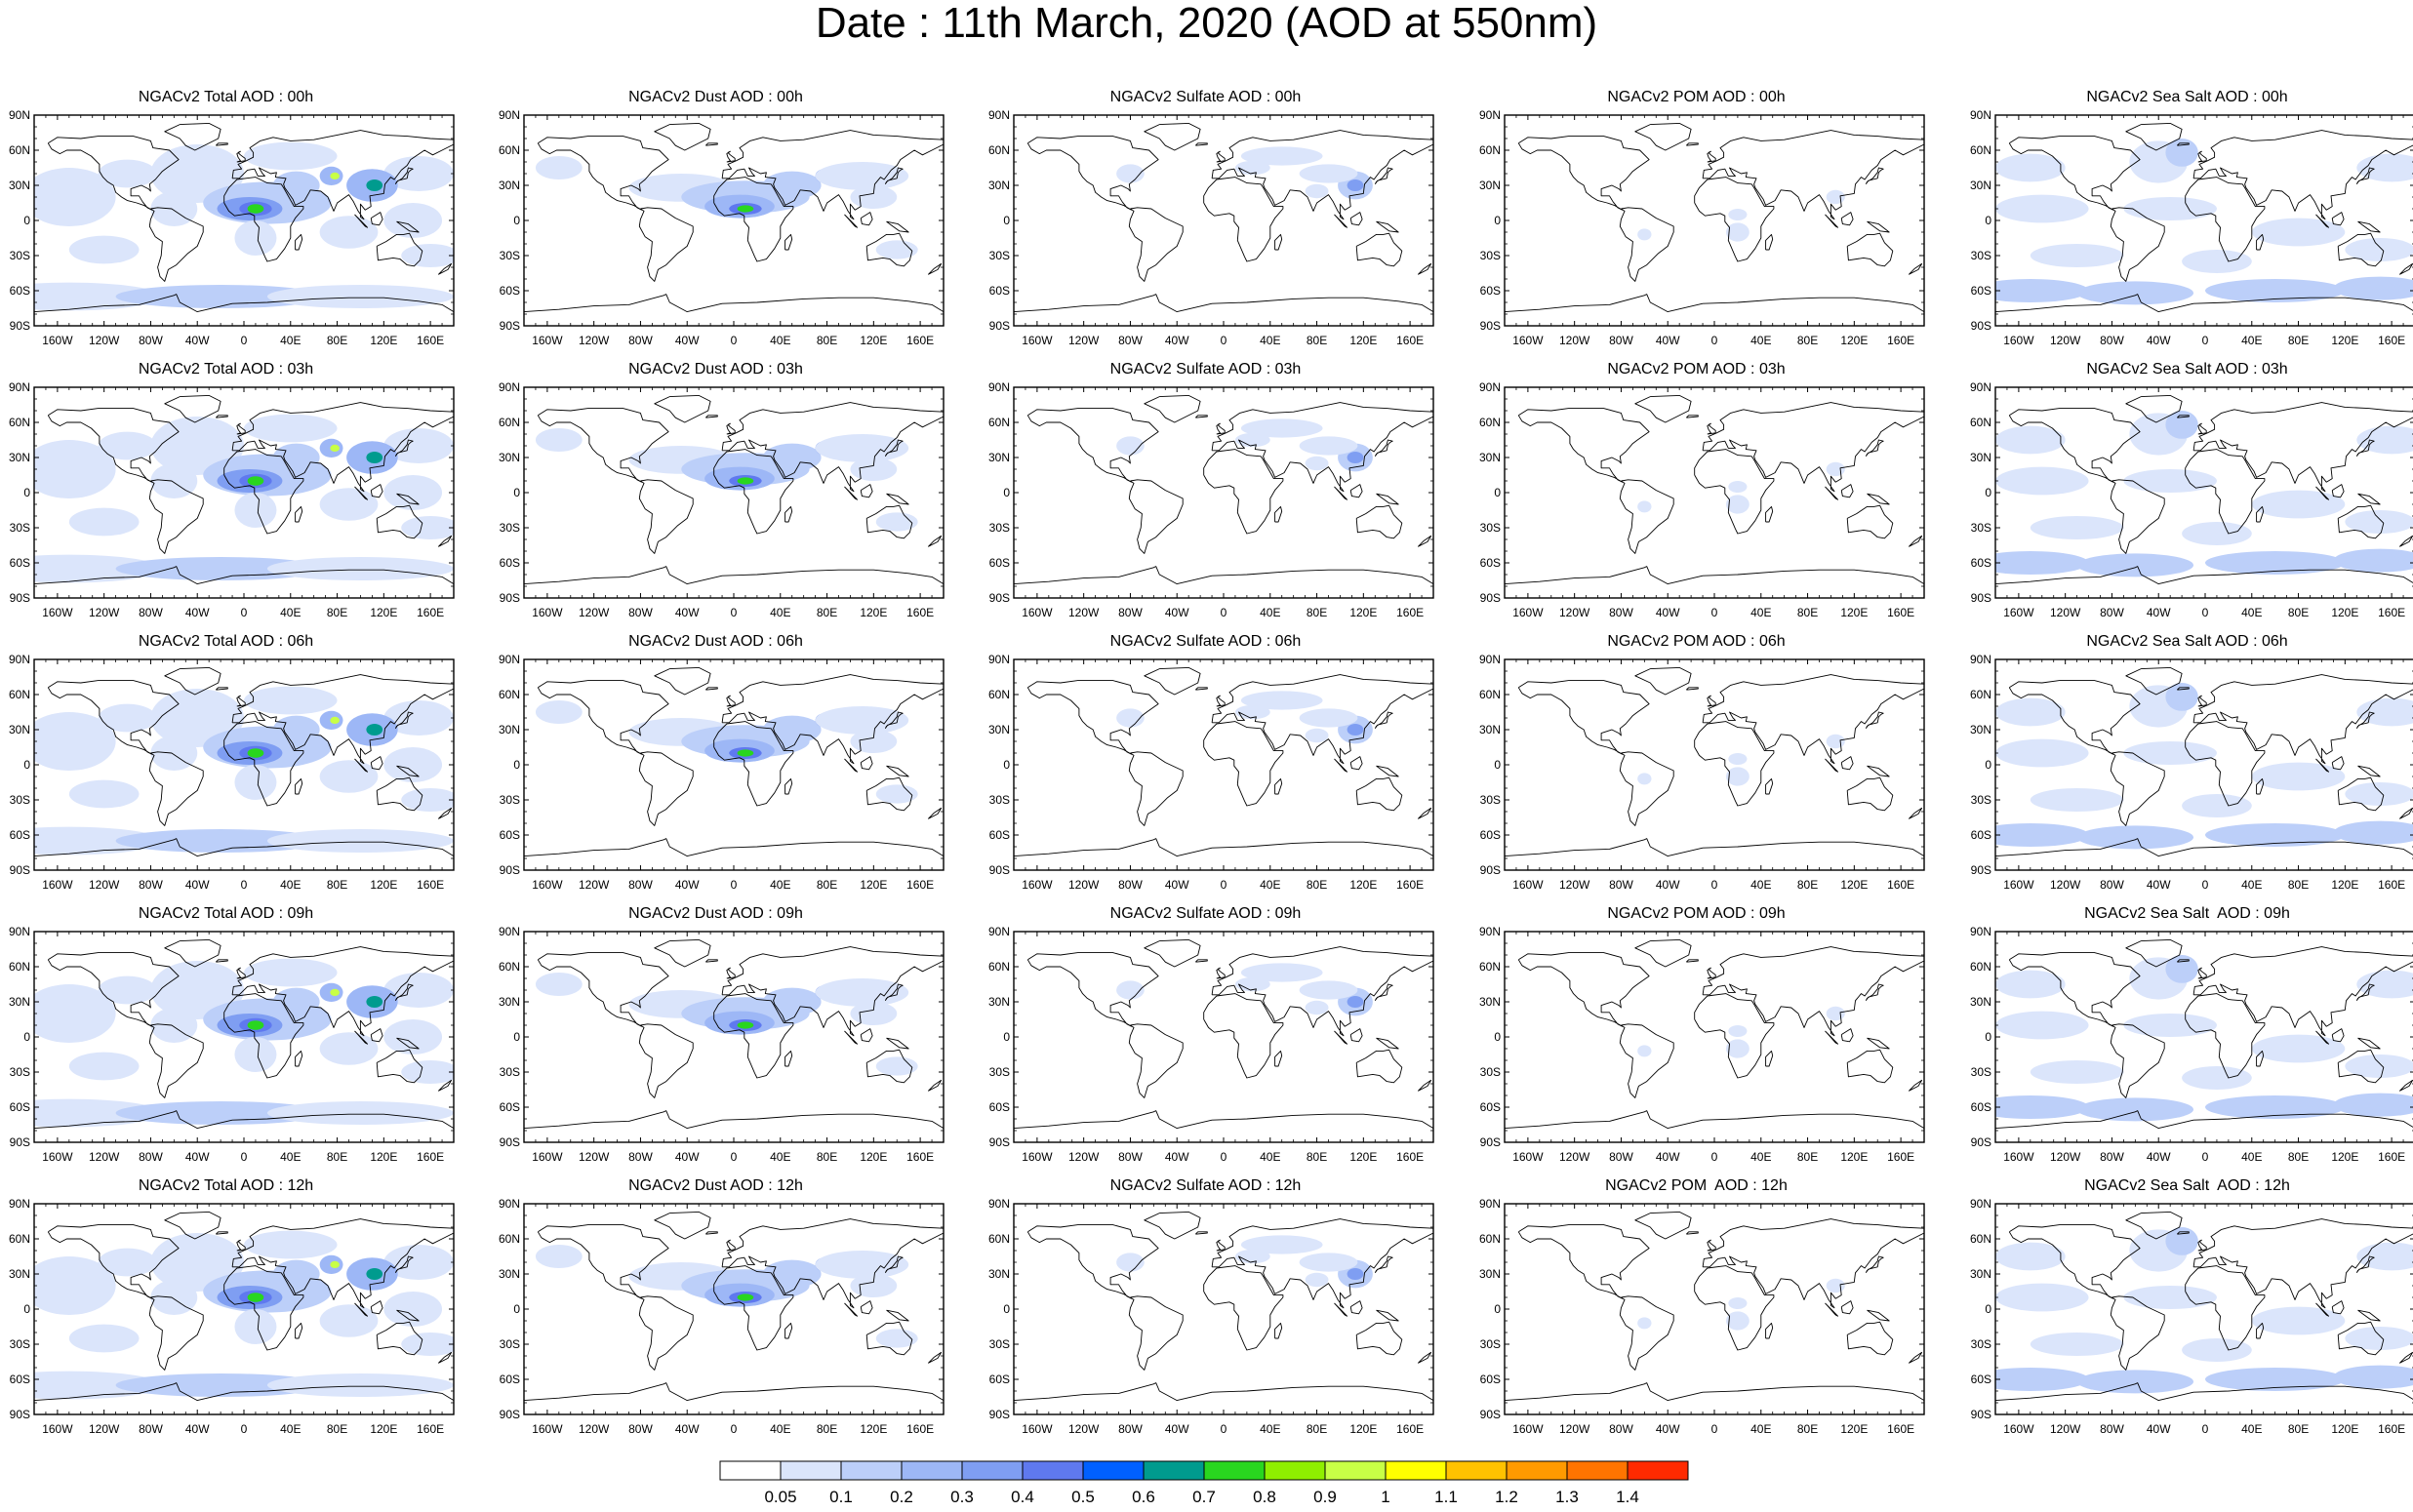  What do you see at coordinates (1854, 1157) in the screenshot?
I see `lon-label: 120E` at bounding box center [1854, 1157].